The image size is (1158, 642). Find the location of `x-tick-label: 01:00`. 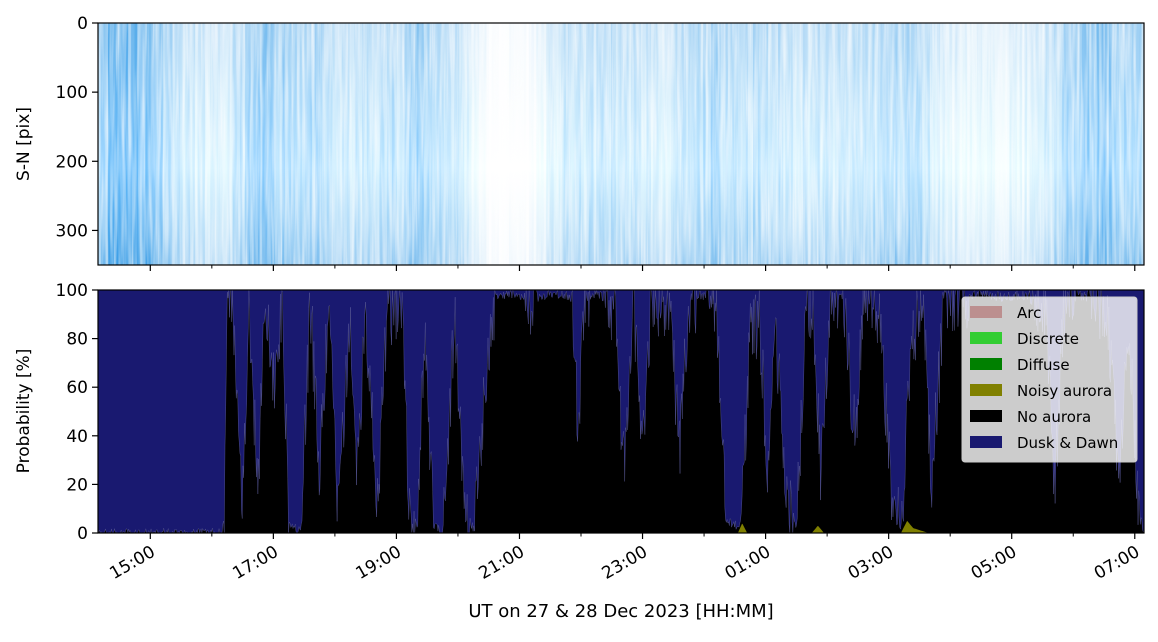

x-tick-label: 01:00 is located at coordinates (748, 563).